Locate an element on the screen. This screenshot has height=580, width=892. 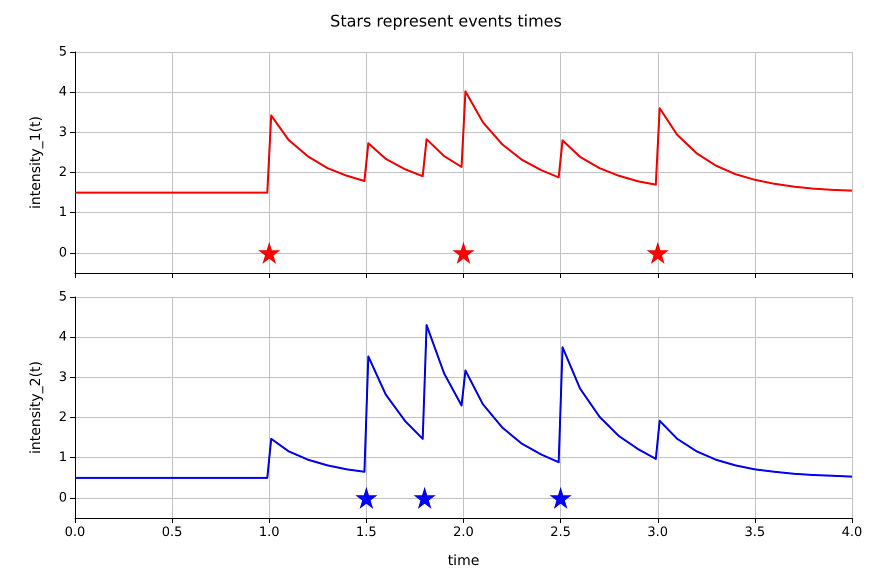
x-tick-label: 1.5 is located at coordinates (366, 532).